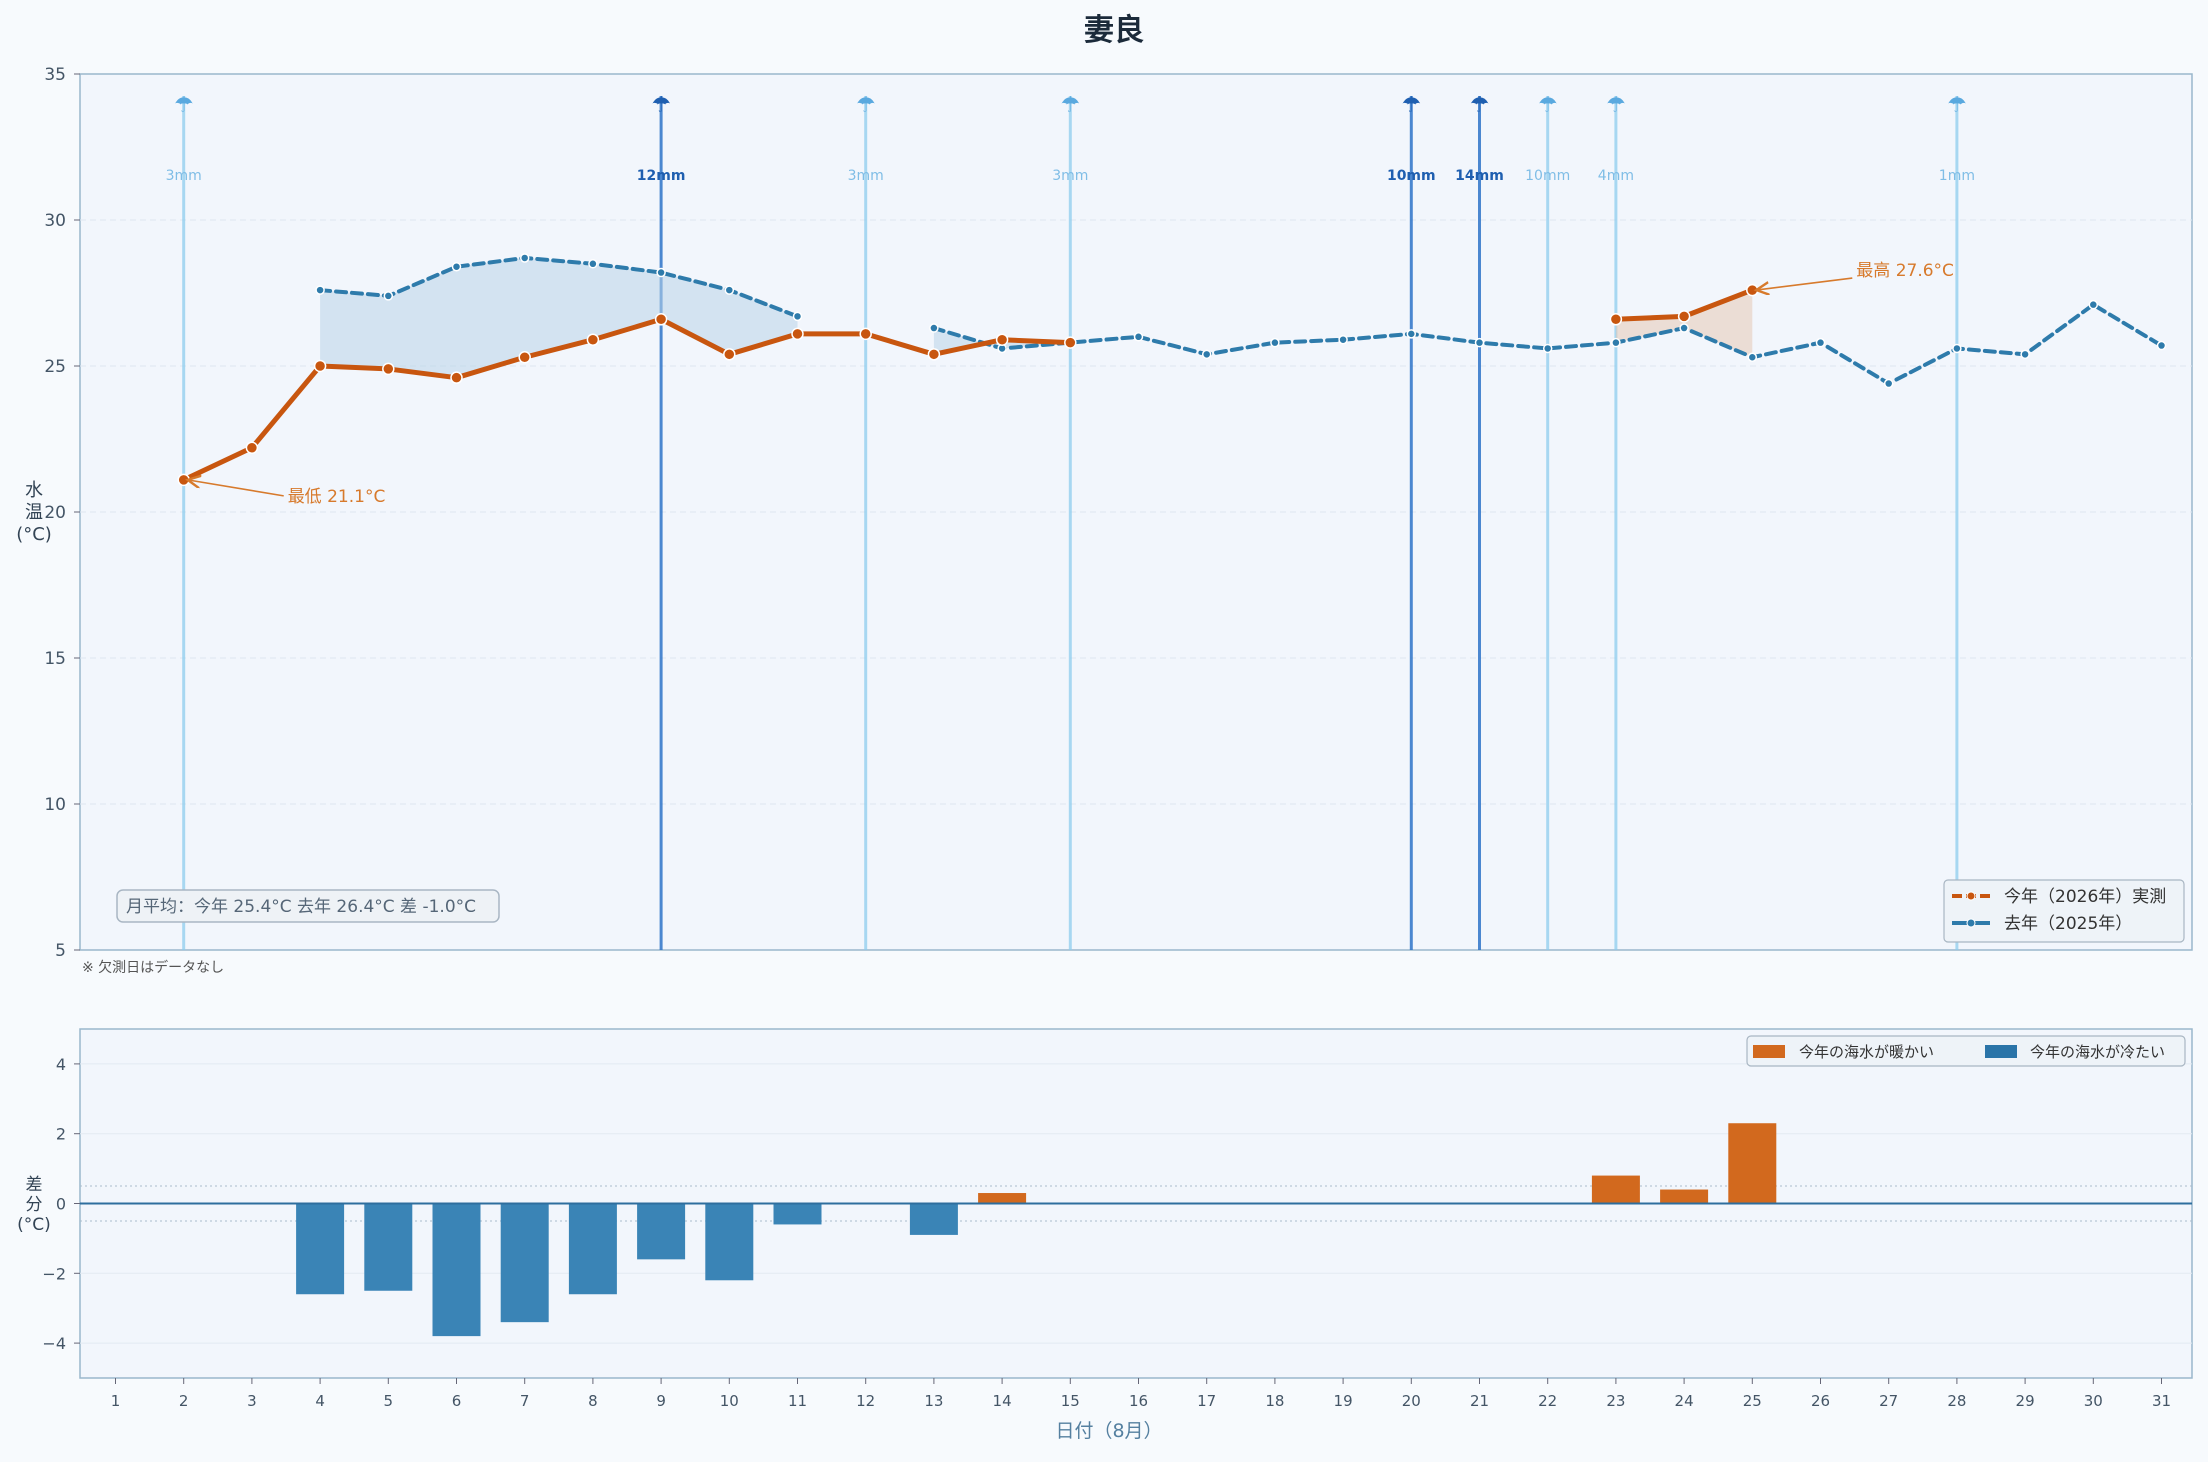  I want to click on legend-marker-this-year, so click(1971, 896).